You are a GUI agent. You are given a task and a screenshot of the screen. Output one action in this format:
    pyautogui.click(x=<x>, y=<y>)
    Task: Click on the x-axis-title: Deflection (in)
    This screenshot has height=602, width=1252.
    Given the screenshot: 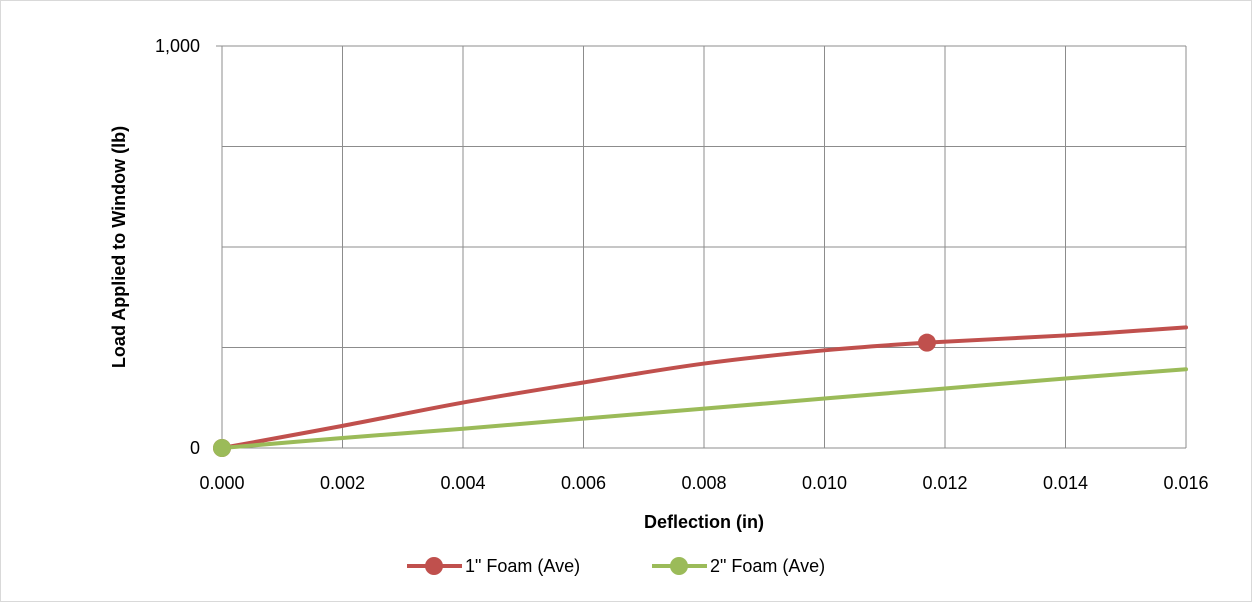 What is the action you would take?
    pyautogui.click(x=704, y=522)
    